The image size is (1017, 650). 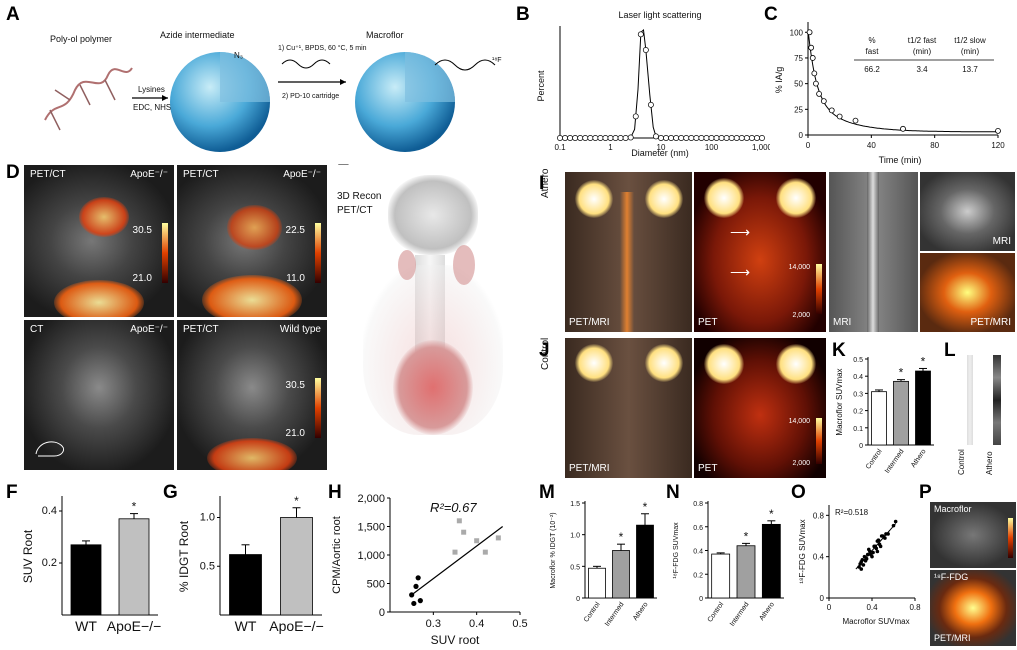 What do you see at coordinates (961, 462) in the screenshot?
I see `l-control: Control` at bounding box center [961, 462].